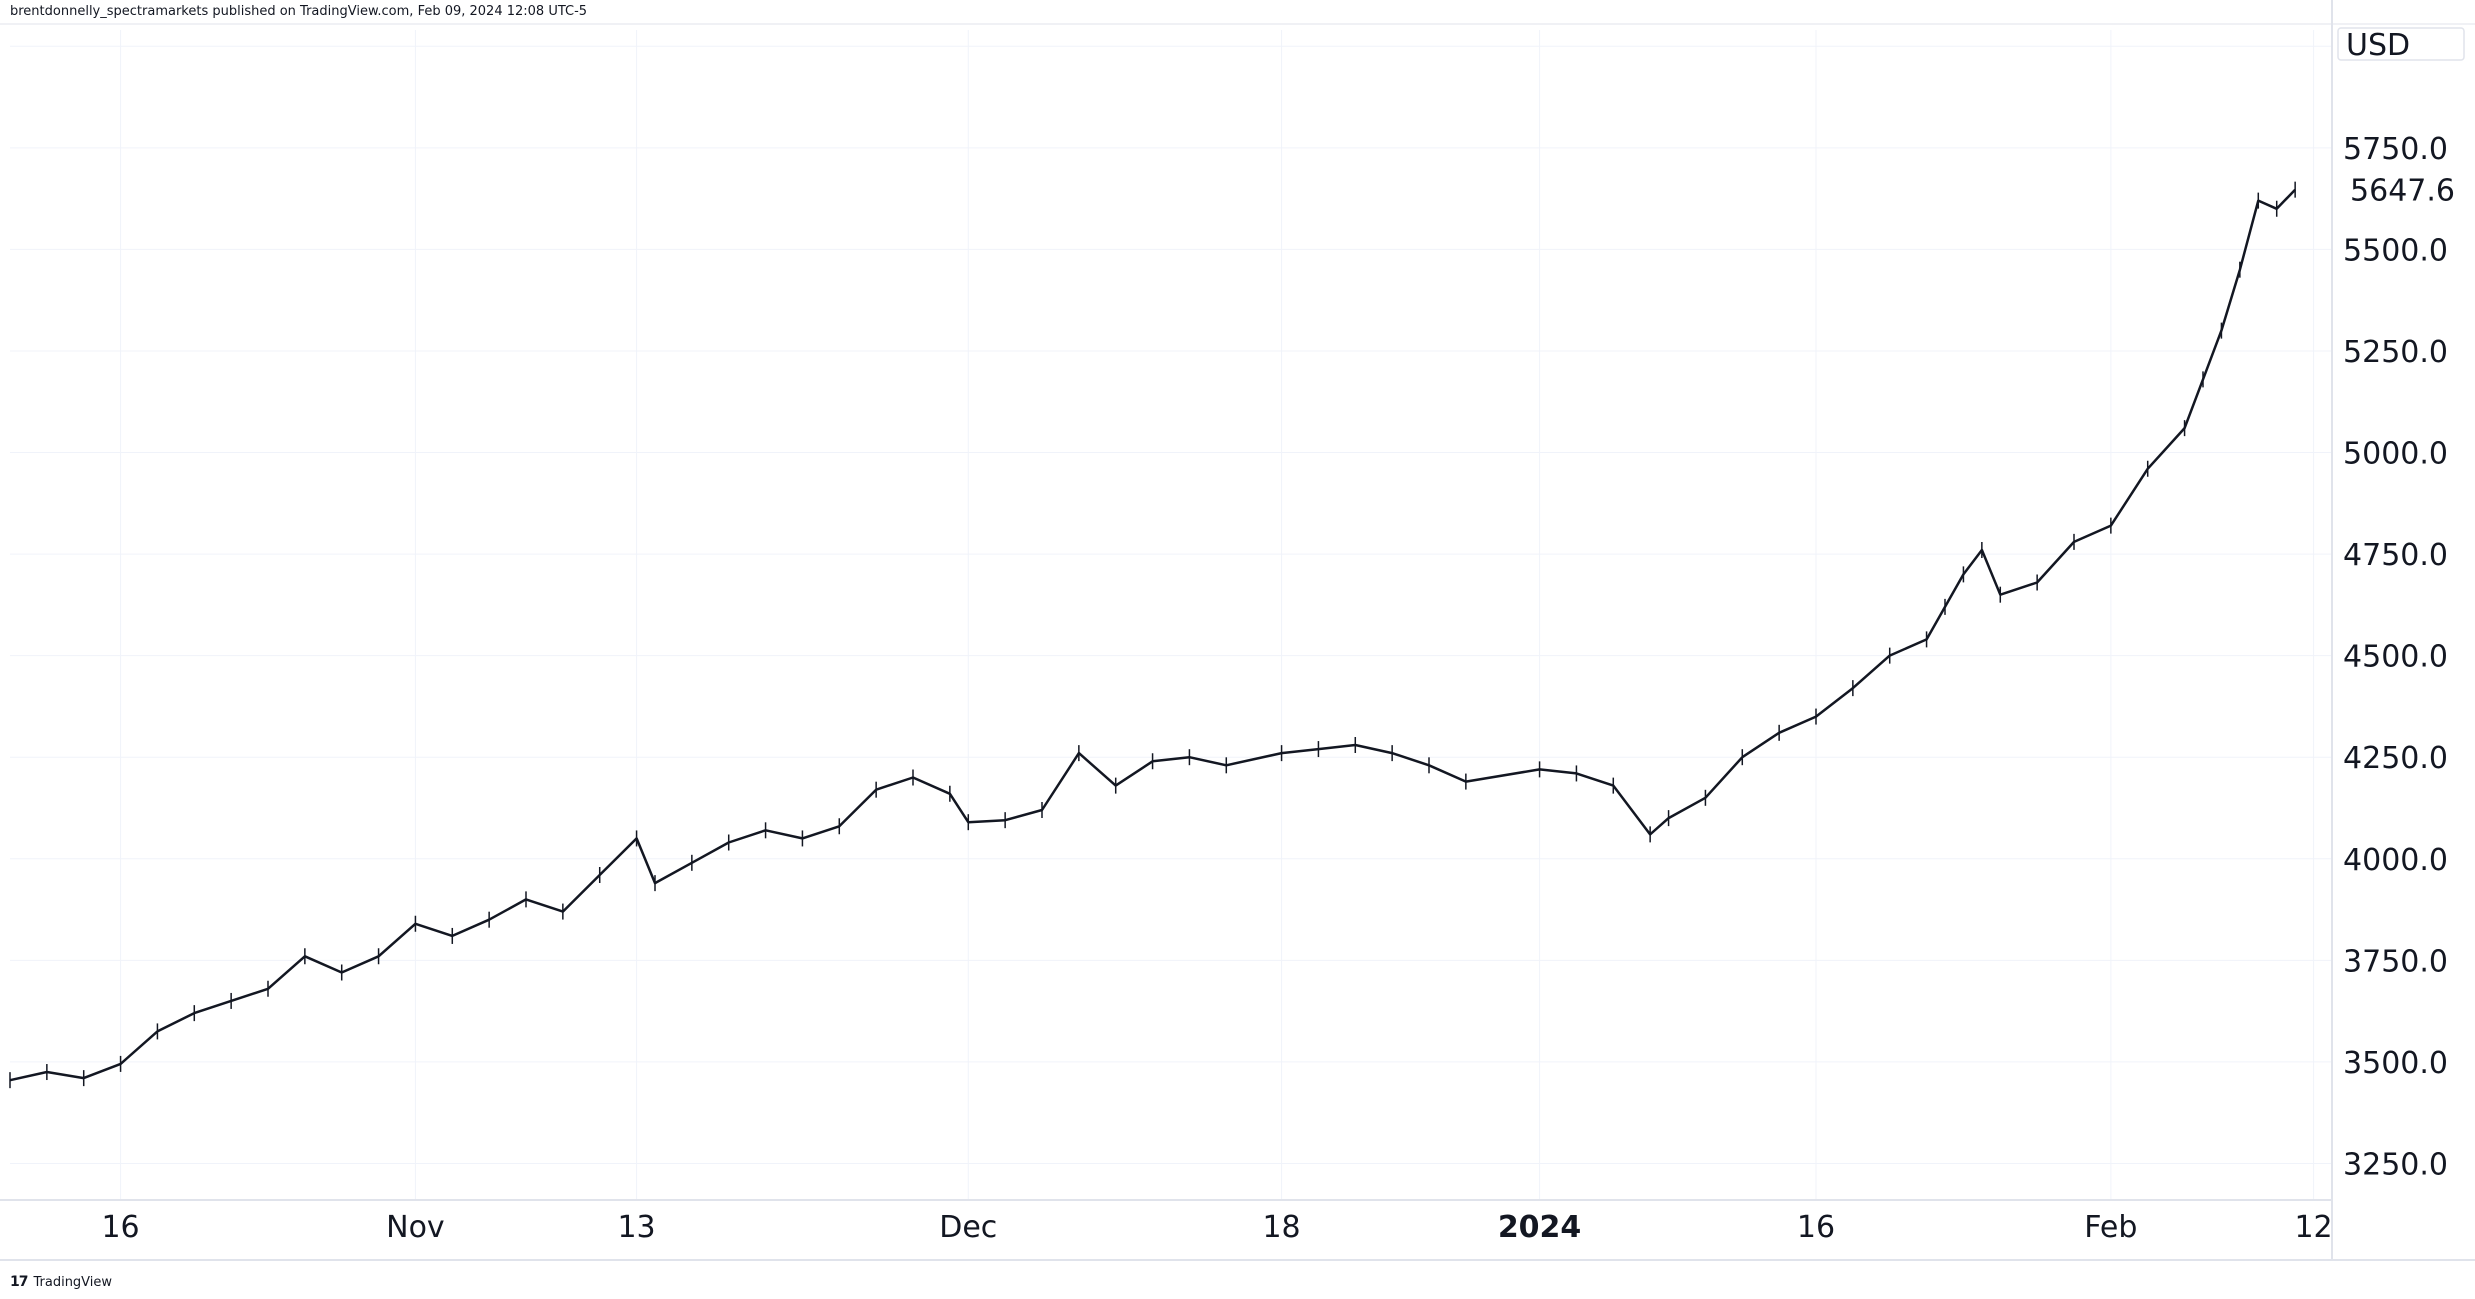 The height and width of the screenshot is (1299, 2475). What do you see at coordinates (968, 1227) in the screenshot?
I see `x-tick-label: Dec` at bounding box center [968, 1227].